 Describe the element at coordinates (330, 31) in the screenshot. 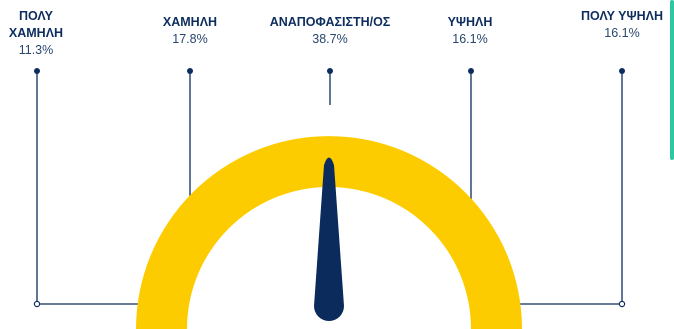

I see `category-label-undecided: ΑΝΑΠΟΦΑΣΙΣΤΗ/ΟΣ 38.7%` at that location.